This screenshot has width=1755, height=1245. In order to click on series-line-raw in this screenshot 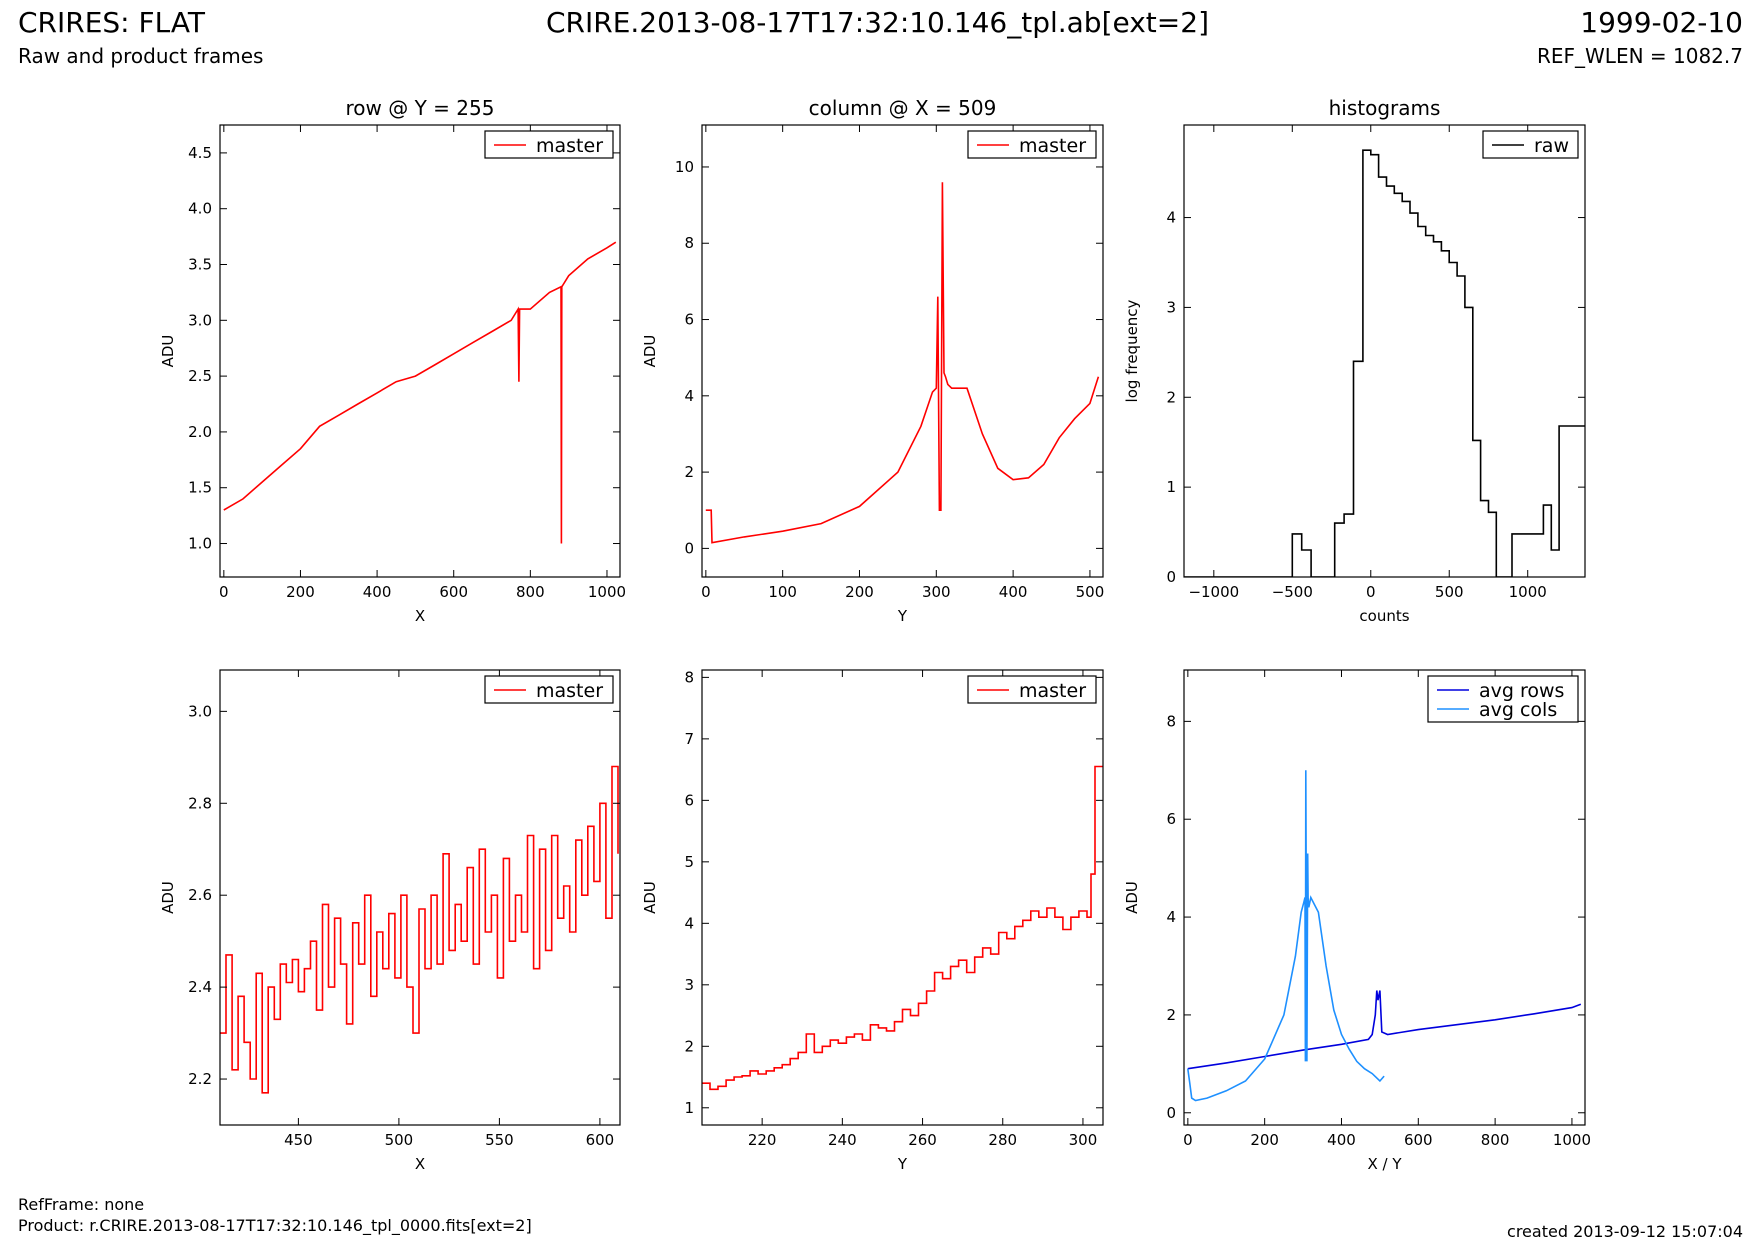, I will do `click(1384, 363)`.